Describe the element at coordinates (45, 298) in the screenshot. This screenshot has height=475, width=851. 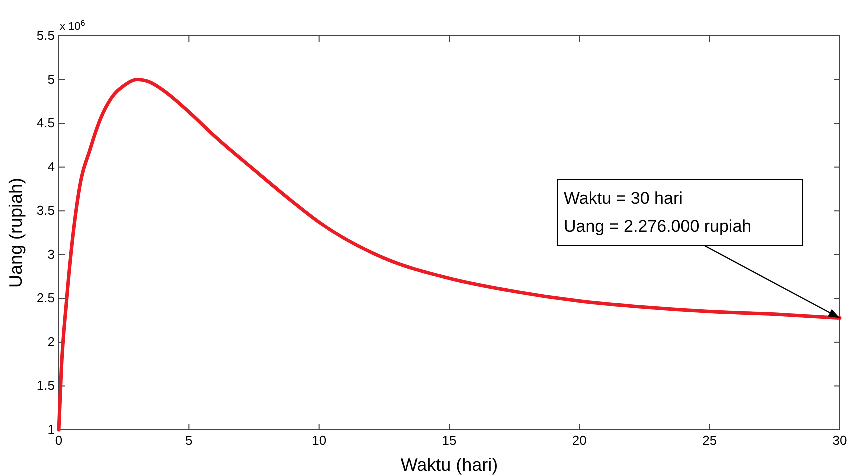
I see `y-tick-label: 2.5` at that location.